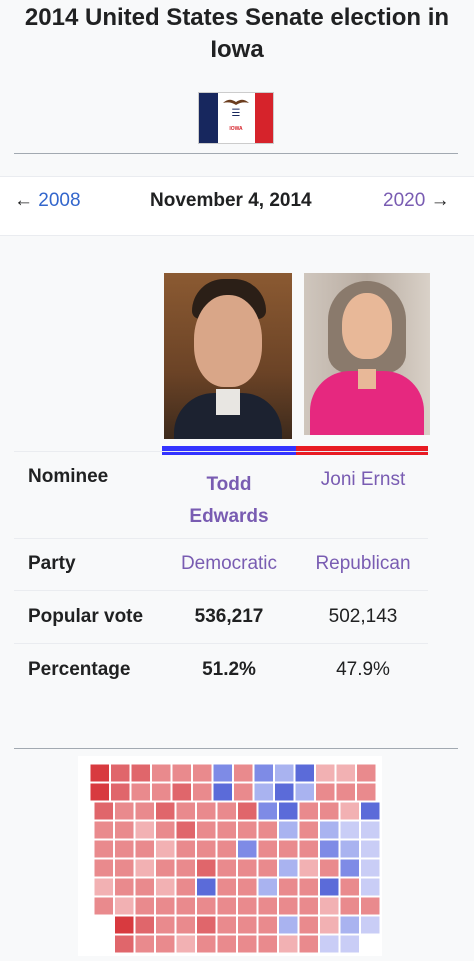  I want to click on left-arrow-icon: ←, so click(23, 200).